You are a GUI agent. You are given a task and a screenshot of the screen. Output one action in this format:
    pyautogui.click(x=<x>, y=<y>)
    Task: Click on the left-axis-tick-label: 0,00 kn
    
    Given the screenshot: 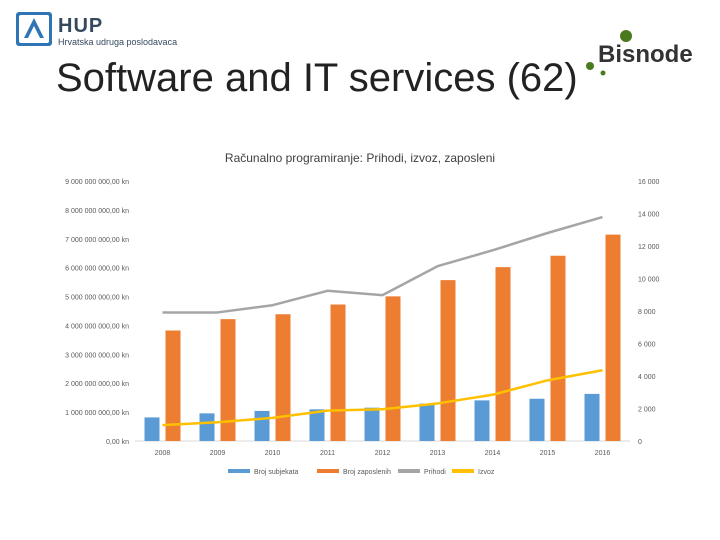 What is the action you would take?
    pyautogui.click(x=117, y=442)
    